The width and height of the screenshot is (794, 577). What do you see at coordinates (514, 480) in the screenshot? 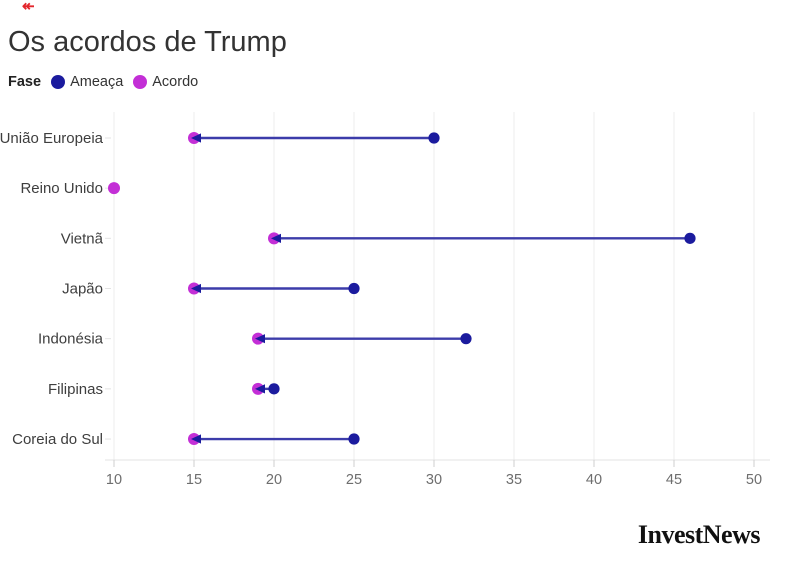
I see `x-tick-label: 35` at bounding box center [514, 480].